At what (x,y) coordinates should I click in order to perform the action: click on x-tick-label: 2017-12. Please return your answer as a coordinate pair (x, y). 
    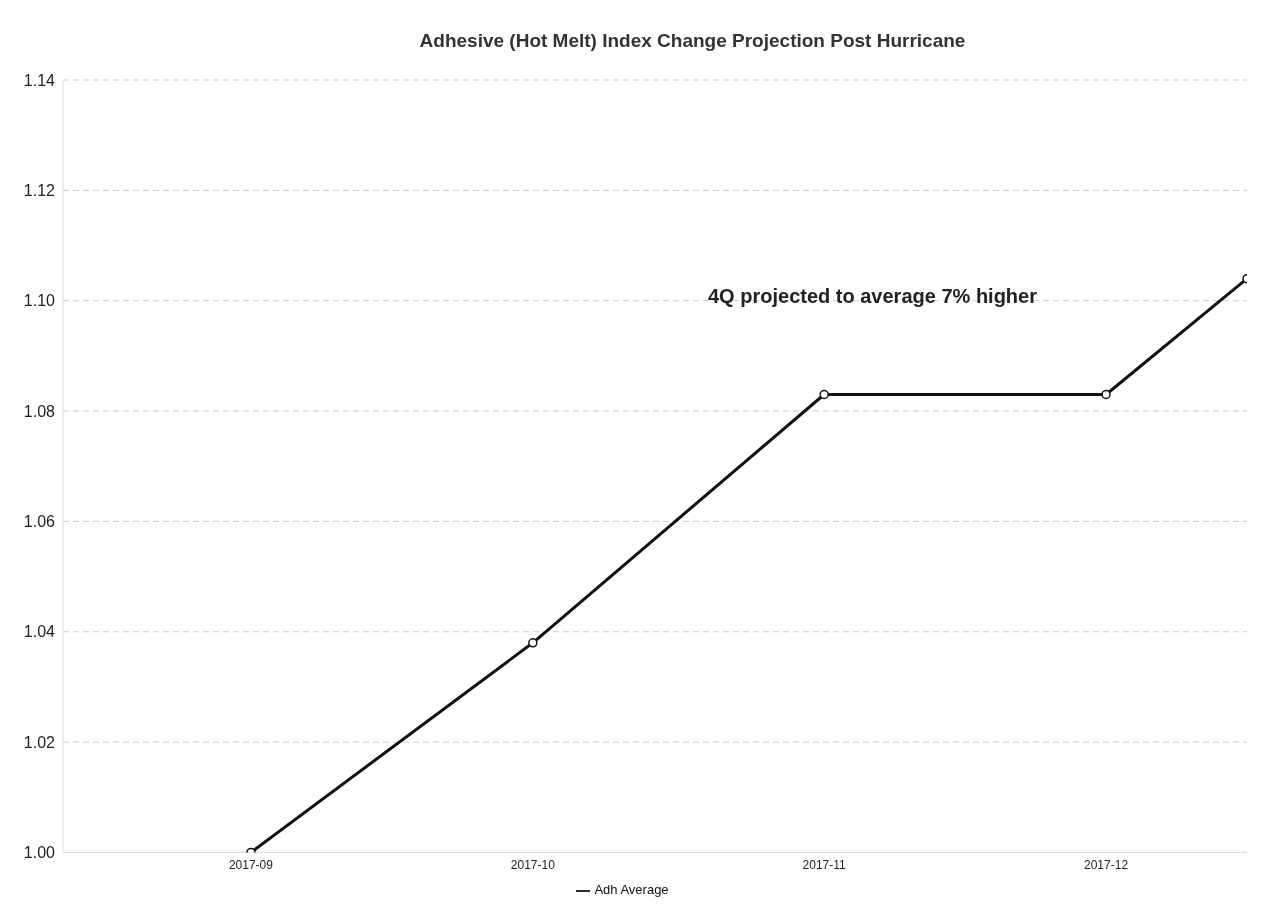
    Looking at the image, I should click on (1106, 864).